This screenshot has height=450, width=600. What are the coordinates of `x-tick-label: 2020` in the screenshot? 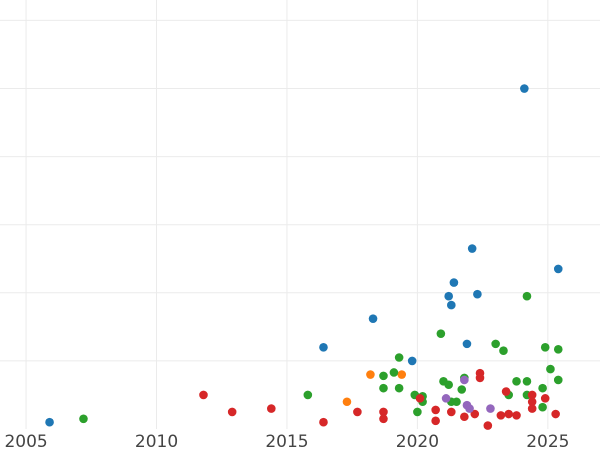 It's located at (417, 441).